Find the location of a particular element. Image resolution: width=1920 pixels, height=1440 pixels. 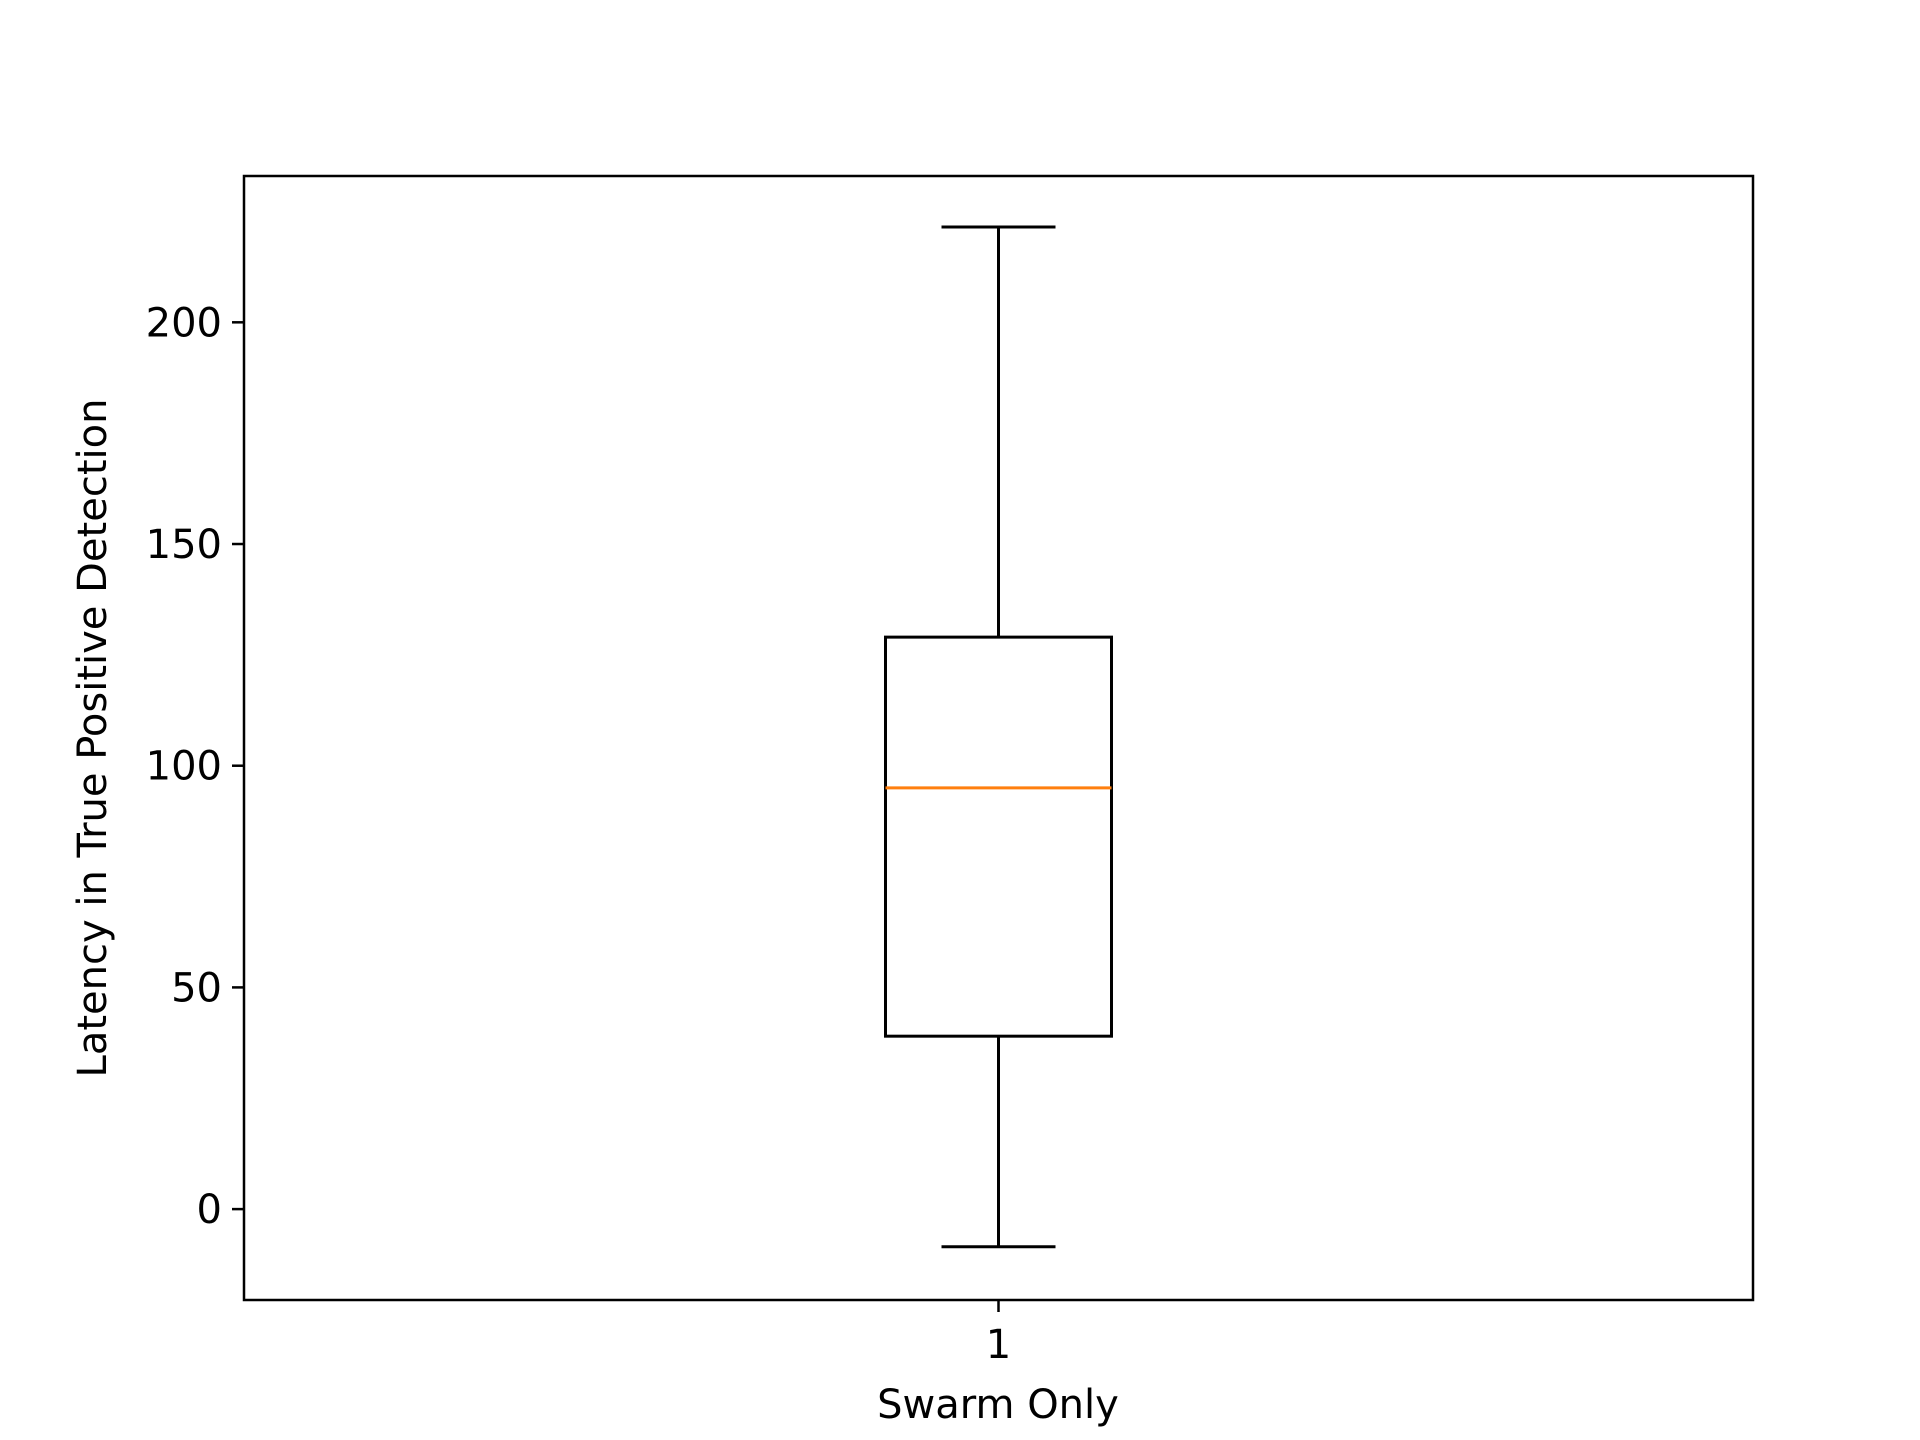

y-tick-label: 100 is located at coordinates (184, 767).